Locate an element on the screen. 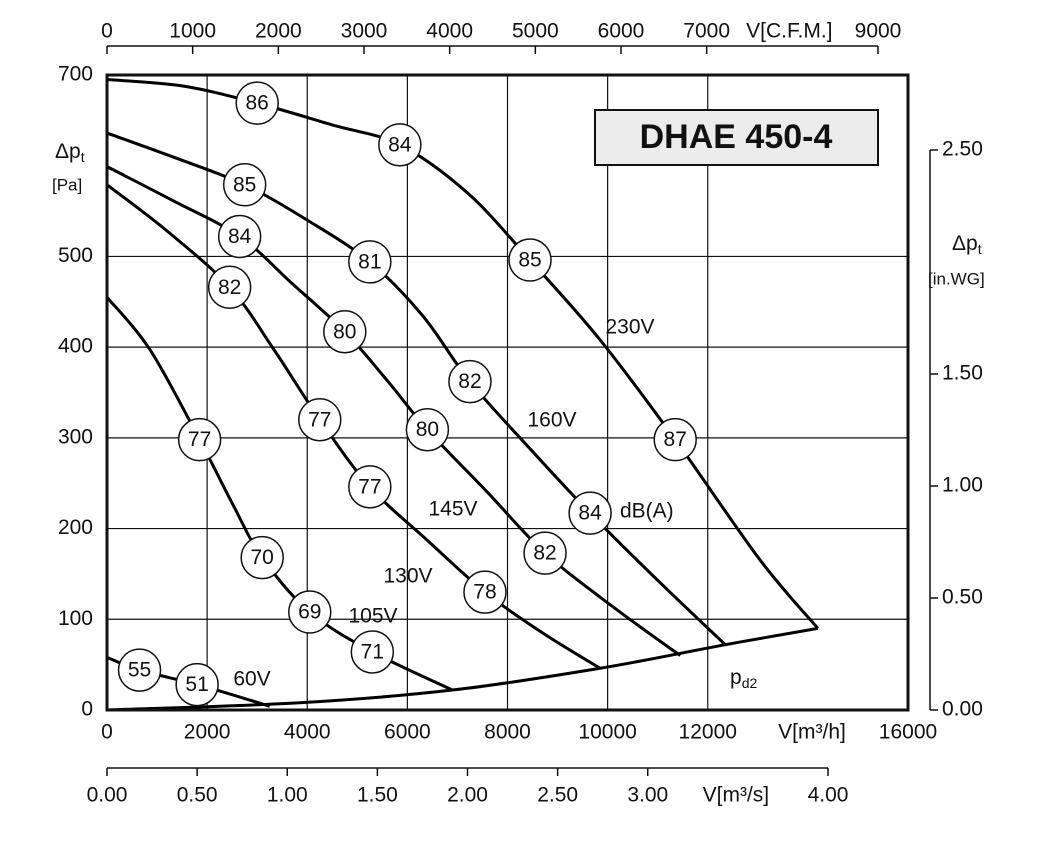 This screenshot has width=1038, height=853. title-box is located at coordinates (736, 137).